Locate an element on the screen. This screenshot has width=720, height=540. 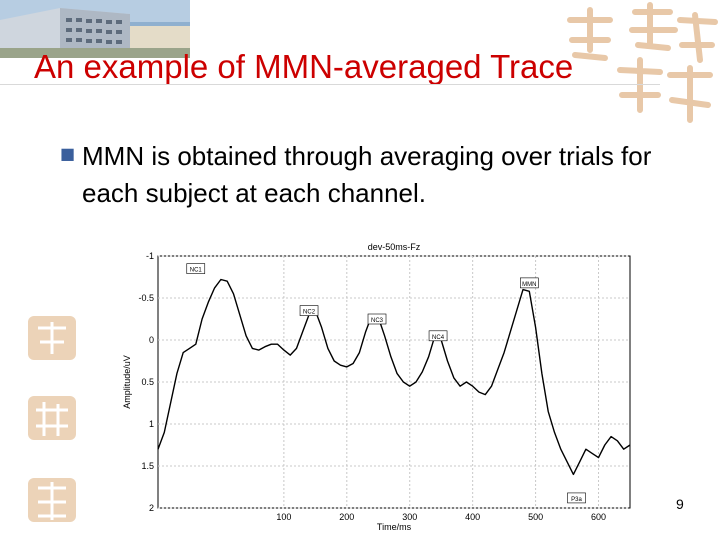
page-number: 9 is located at coordinates (680, 504).